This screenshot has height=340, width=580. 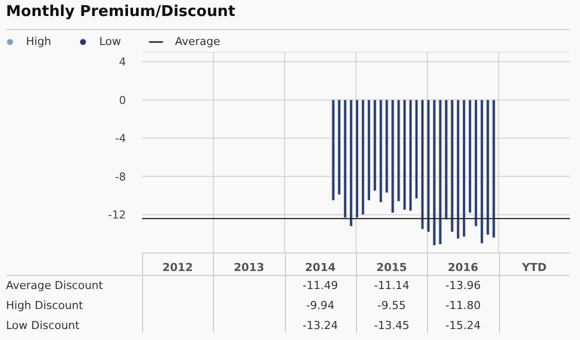 What do you see at coordinates (321, 326) in the screenshot?
I see `text: -13.24` at bounding box center [321, 326].